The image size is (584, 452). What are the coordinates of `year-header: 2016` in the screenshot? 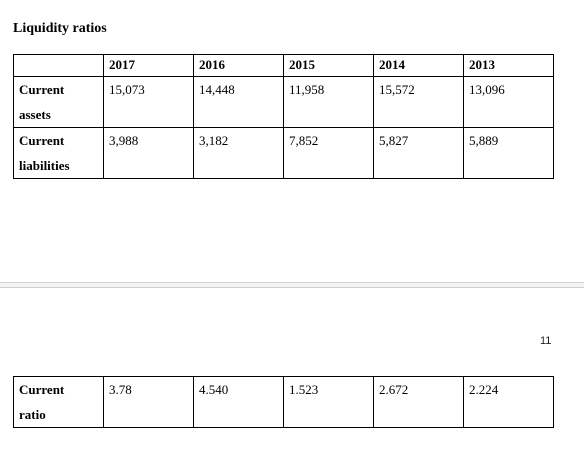 It's located at (238, 65).